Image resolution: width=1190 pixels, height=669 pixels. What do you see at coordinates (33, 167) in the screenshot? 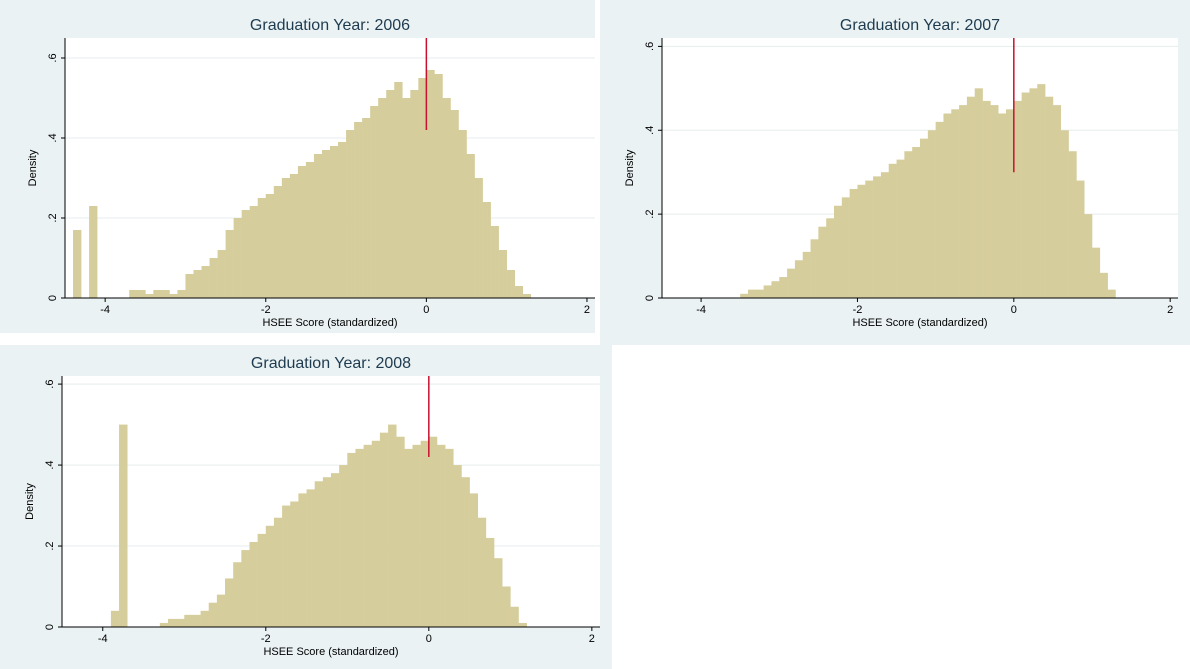
I see `y-axis-label: Density` at bounding box center [33, 167].